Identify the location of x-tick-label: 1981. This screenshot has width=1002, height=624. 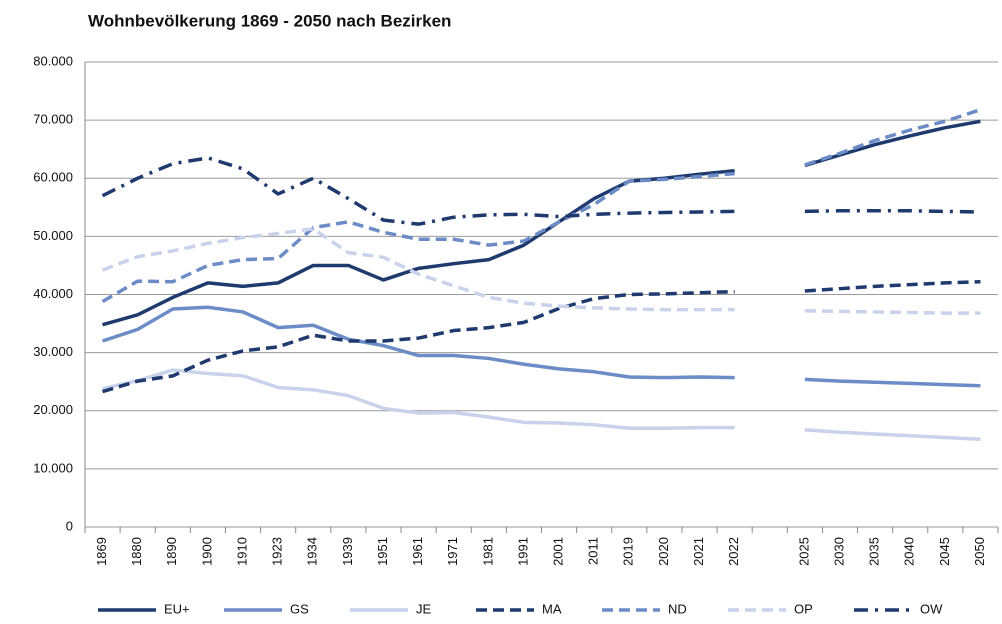
(487, 551).